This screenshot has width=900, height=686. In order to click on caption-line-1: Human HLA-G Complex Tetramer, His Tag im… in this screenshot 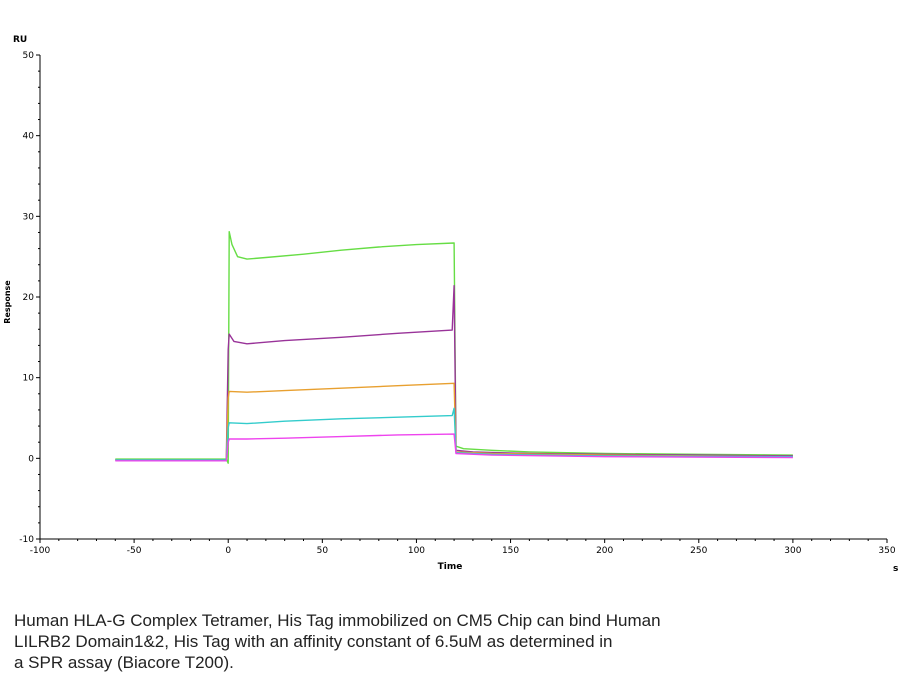, I will do `click(337, 620)`.